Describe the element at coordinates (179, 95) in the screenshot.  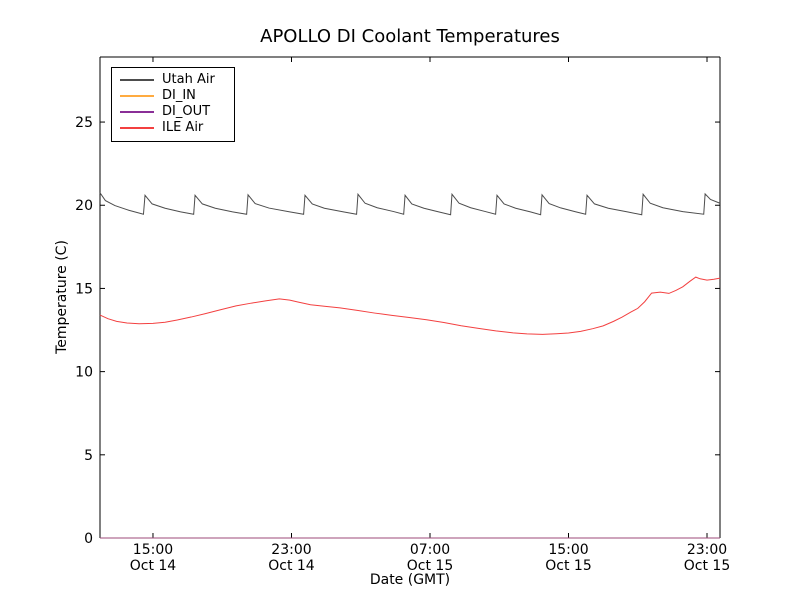
I see `legend-entry-label: DI_IN` at that location.